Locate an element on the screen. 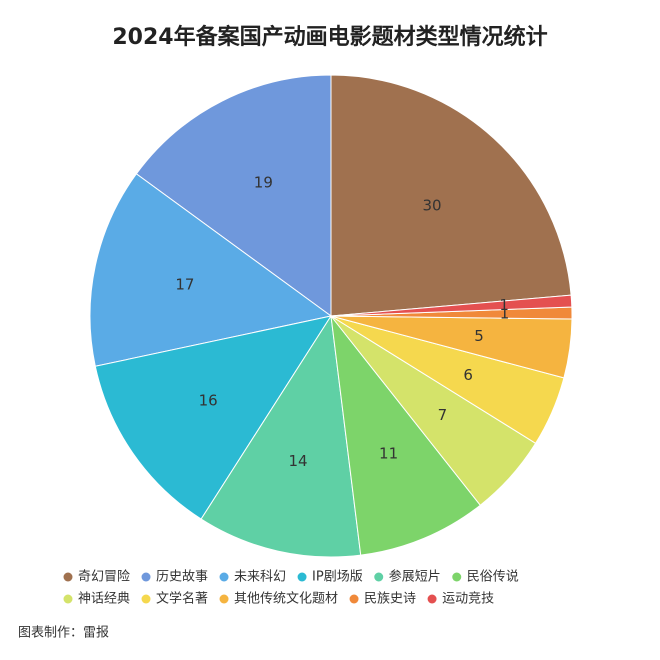 Image resolution: width=660 pixels, height=660 pixels. legend-label: 历史故事 is located at coordinates (182, 577).